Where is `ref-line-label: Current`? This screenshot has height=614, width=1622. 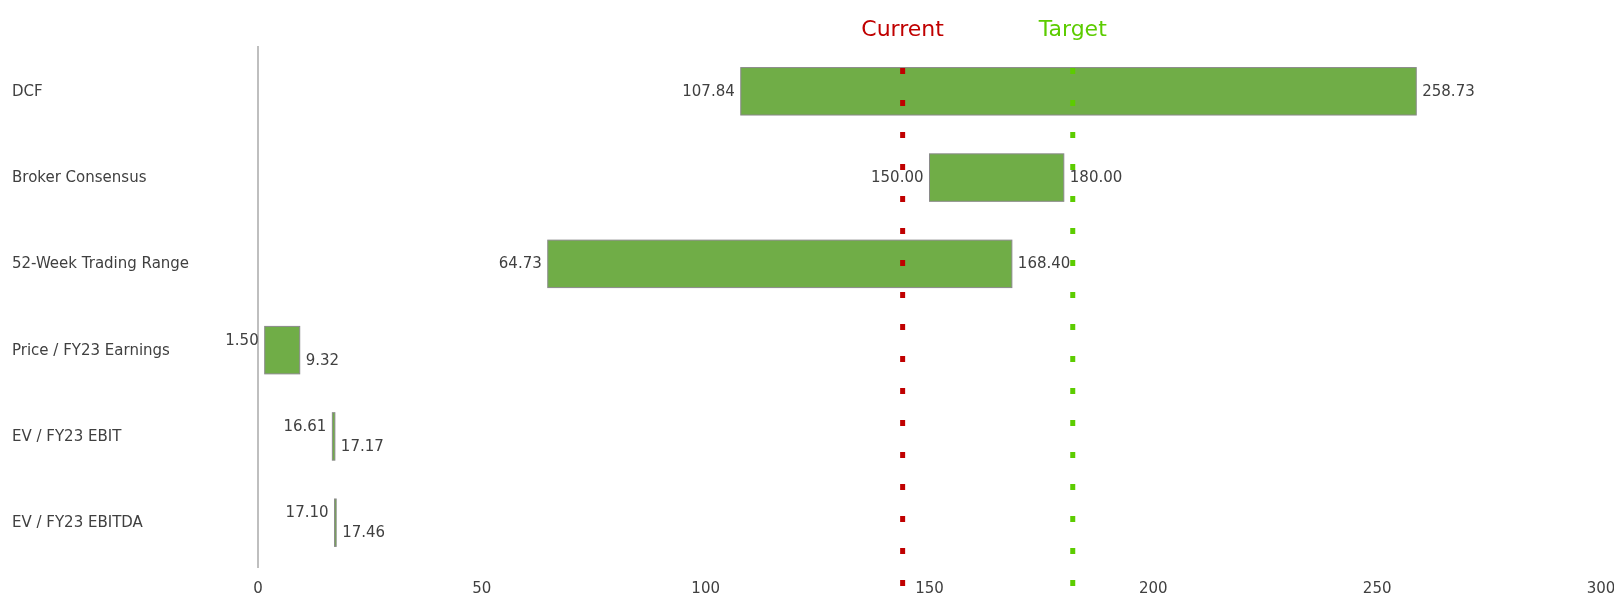 ref-line-label: Current is located at coordinates (903, 28).